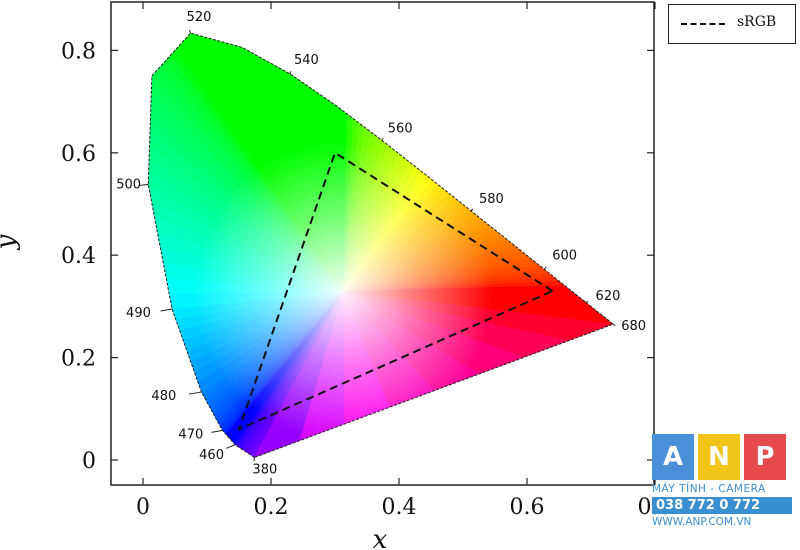 This screenshot has height=550, width=800. I want to click on y-tick-label: 0.4, so click(78, 256).